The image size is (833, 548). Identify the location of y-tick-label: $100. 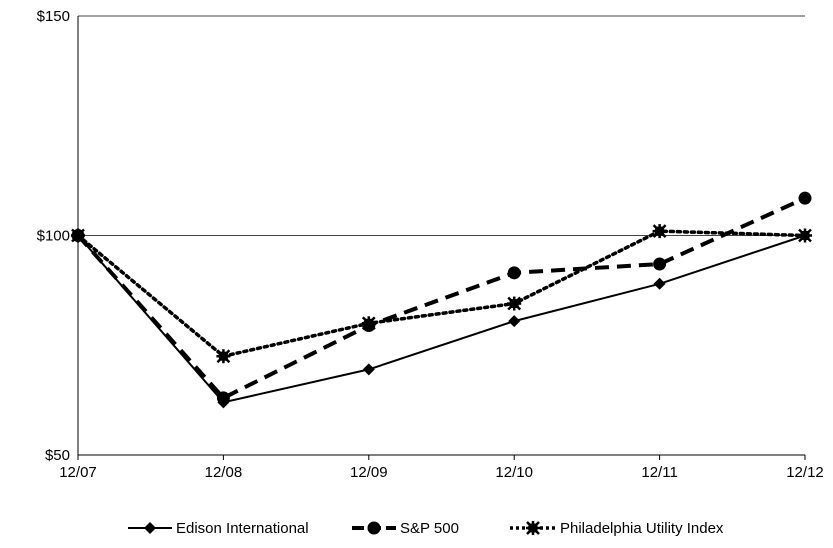
(53, 236).